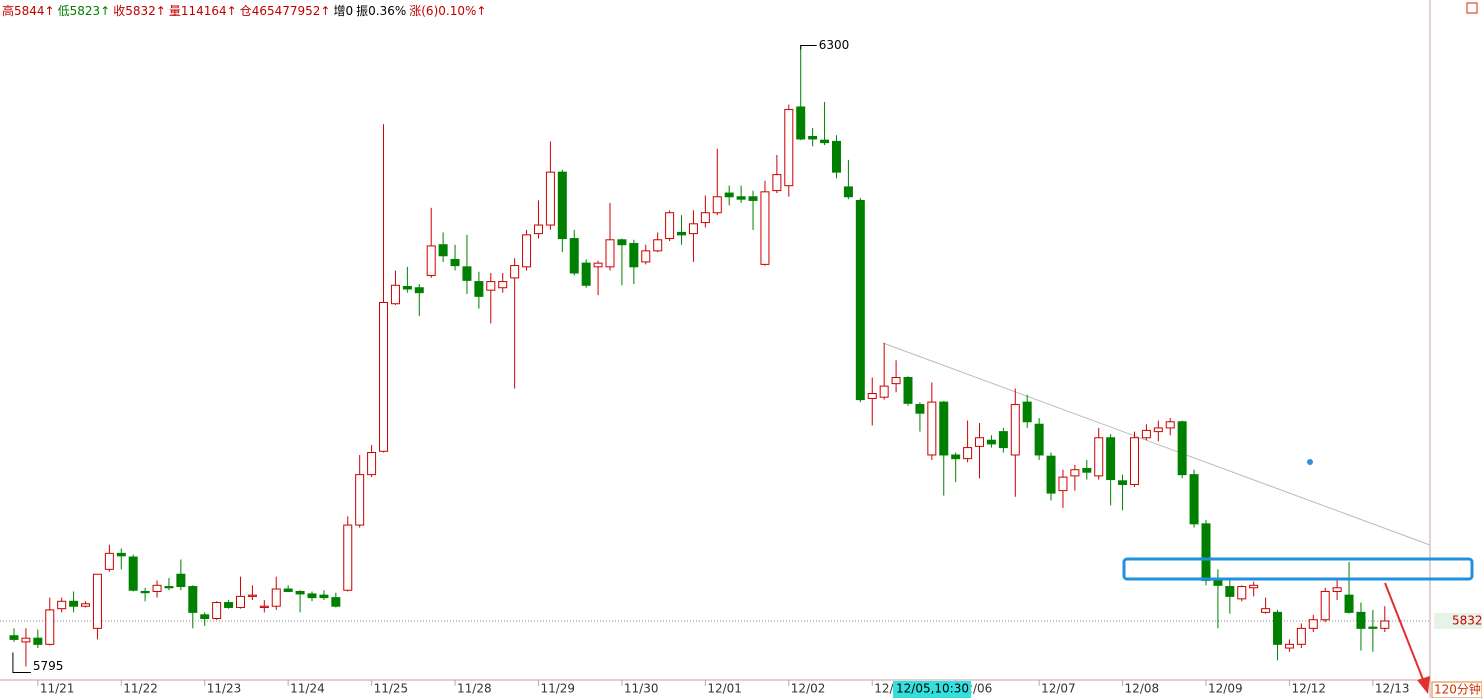 The image size is (1482, 698). What do you see at coordinates (1156, 444) in the screenshot?
I see `trend-line` at bounding box center [1156, 444].